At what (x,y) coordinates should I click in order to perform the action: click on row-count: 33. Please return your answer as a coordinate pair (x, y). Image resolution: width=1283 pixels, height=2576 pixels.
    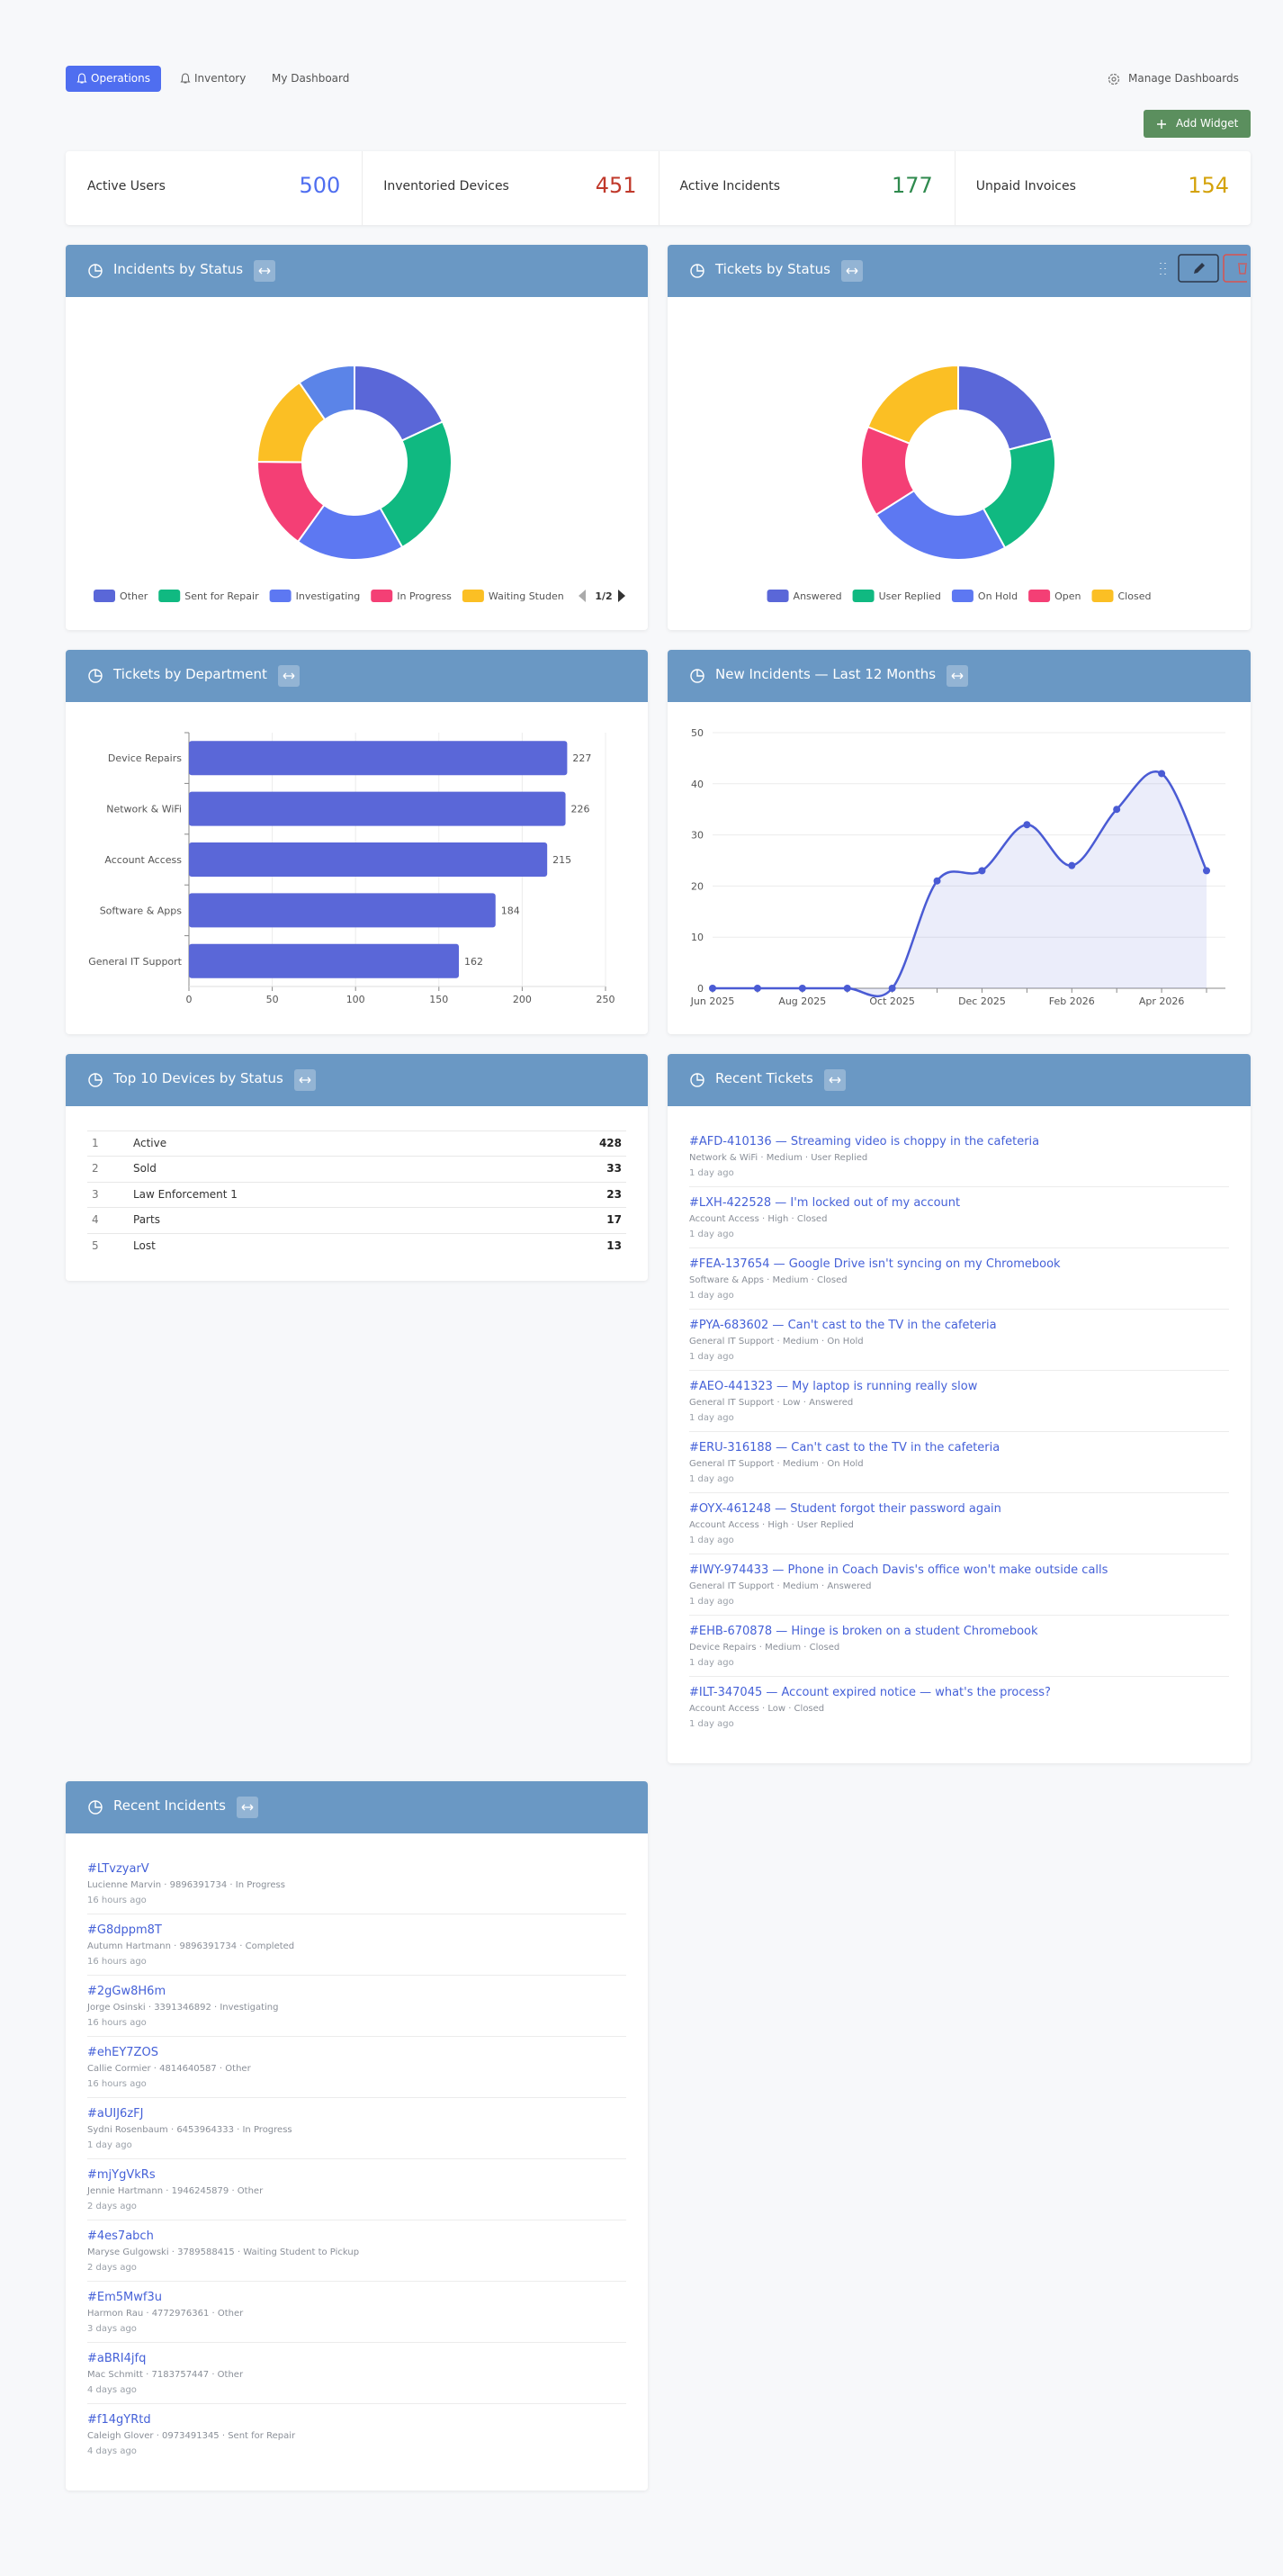
    Looking at the image, I should click on (614, 1168).